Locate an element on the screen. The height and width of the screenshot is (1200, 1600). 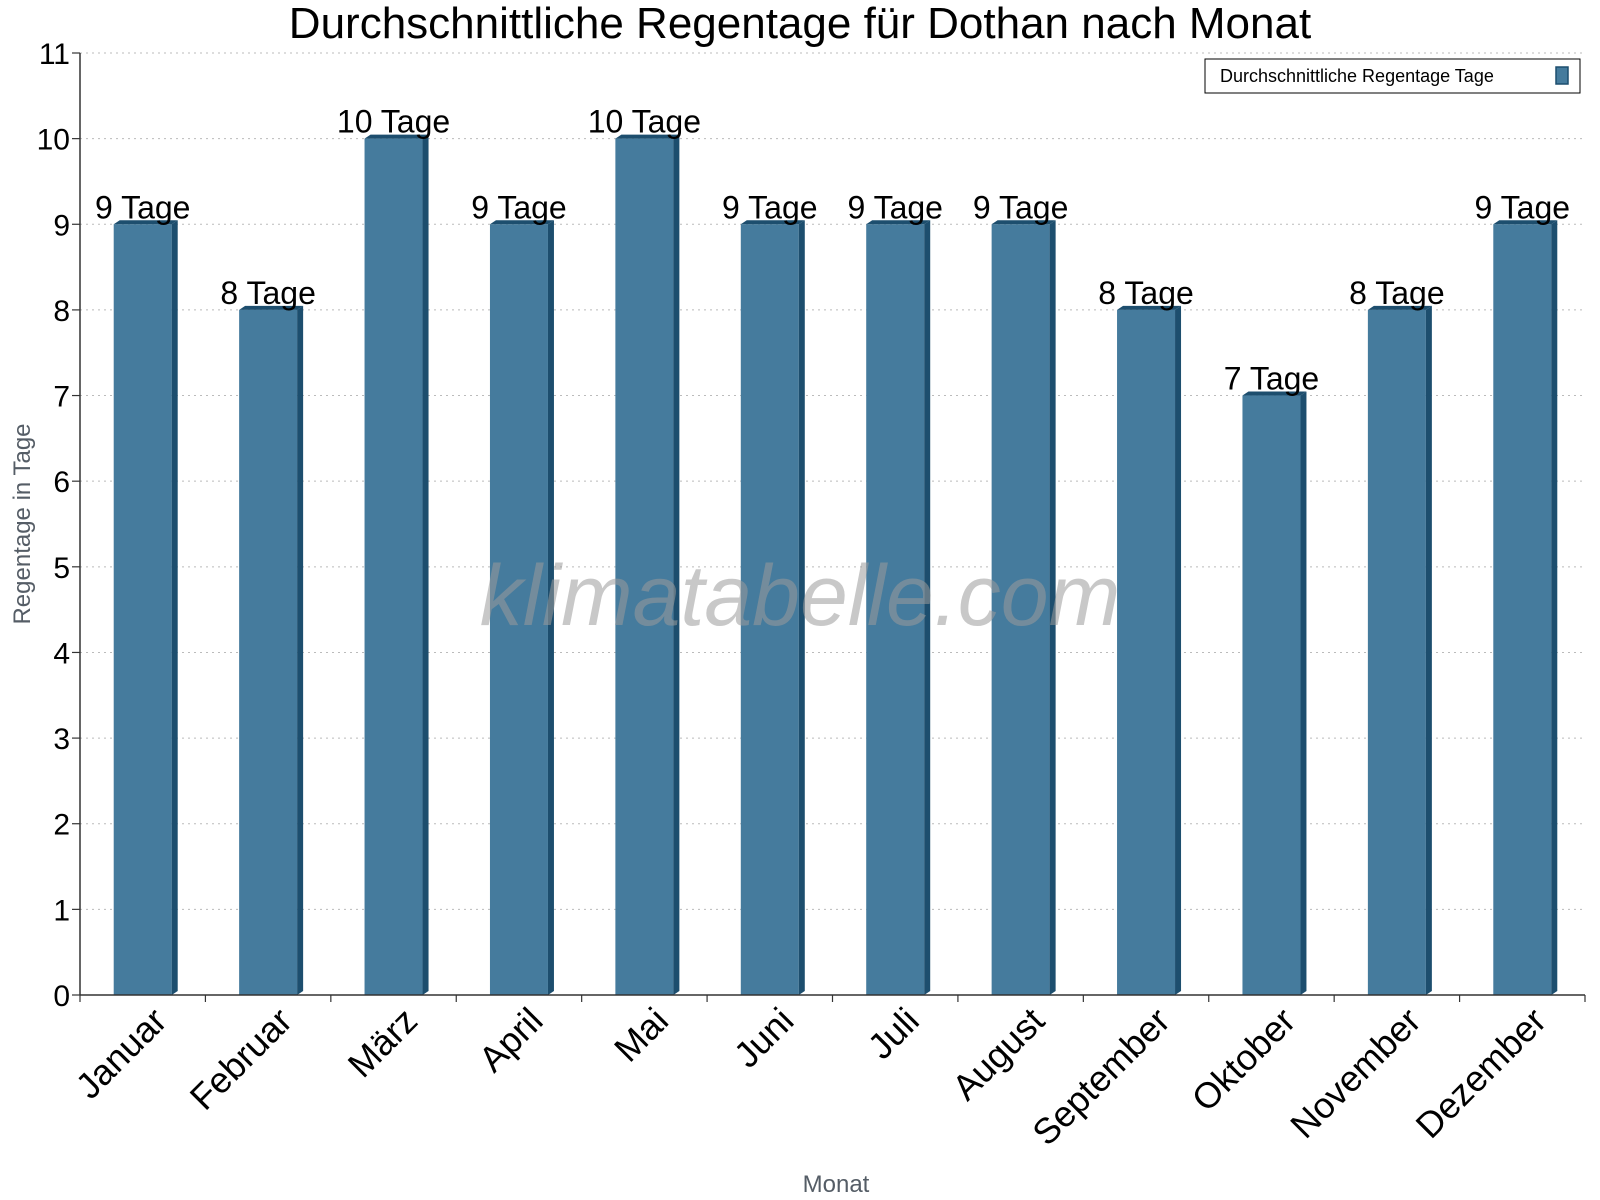
bar-april is located at coordinates (521, 608).